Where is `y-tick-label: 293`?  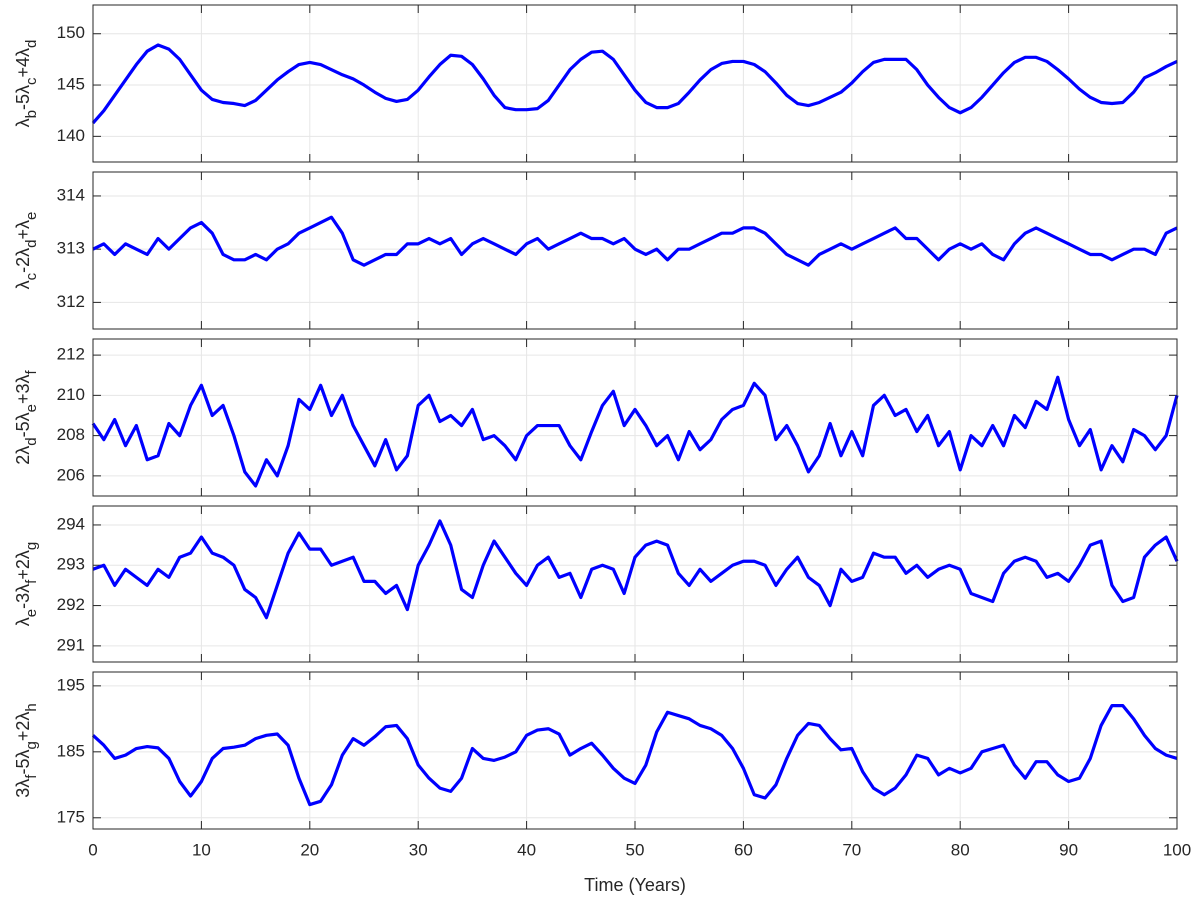
y-tick-label: 293 is located at coordinates (71, 564).